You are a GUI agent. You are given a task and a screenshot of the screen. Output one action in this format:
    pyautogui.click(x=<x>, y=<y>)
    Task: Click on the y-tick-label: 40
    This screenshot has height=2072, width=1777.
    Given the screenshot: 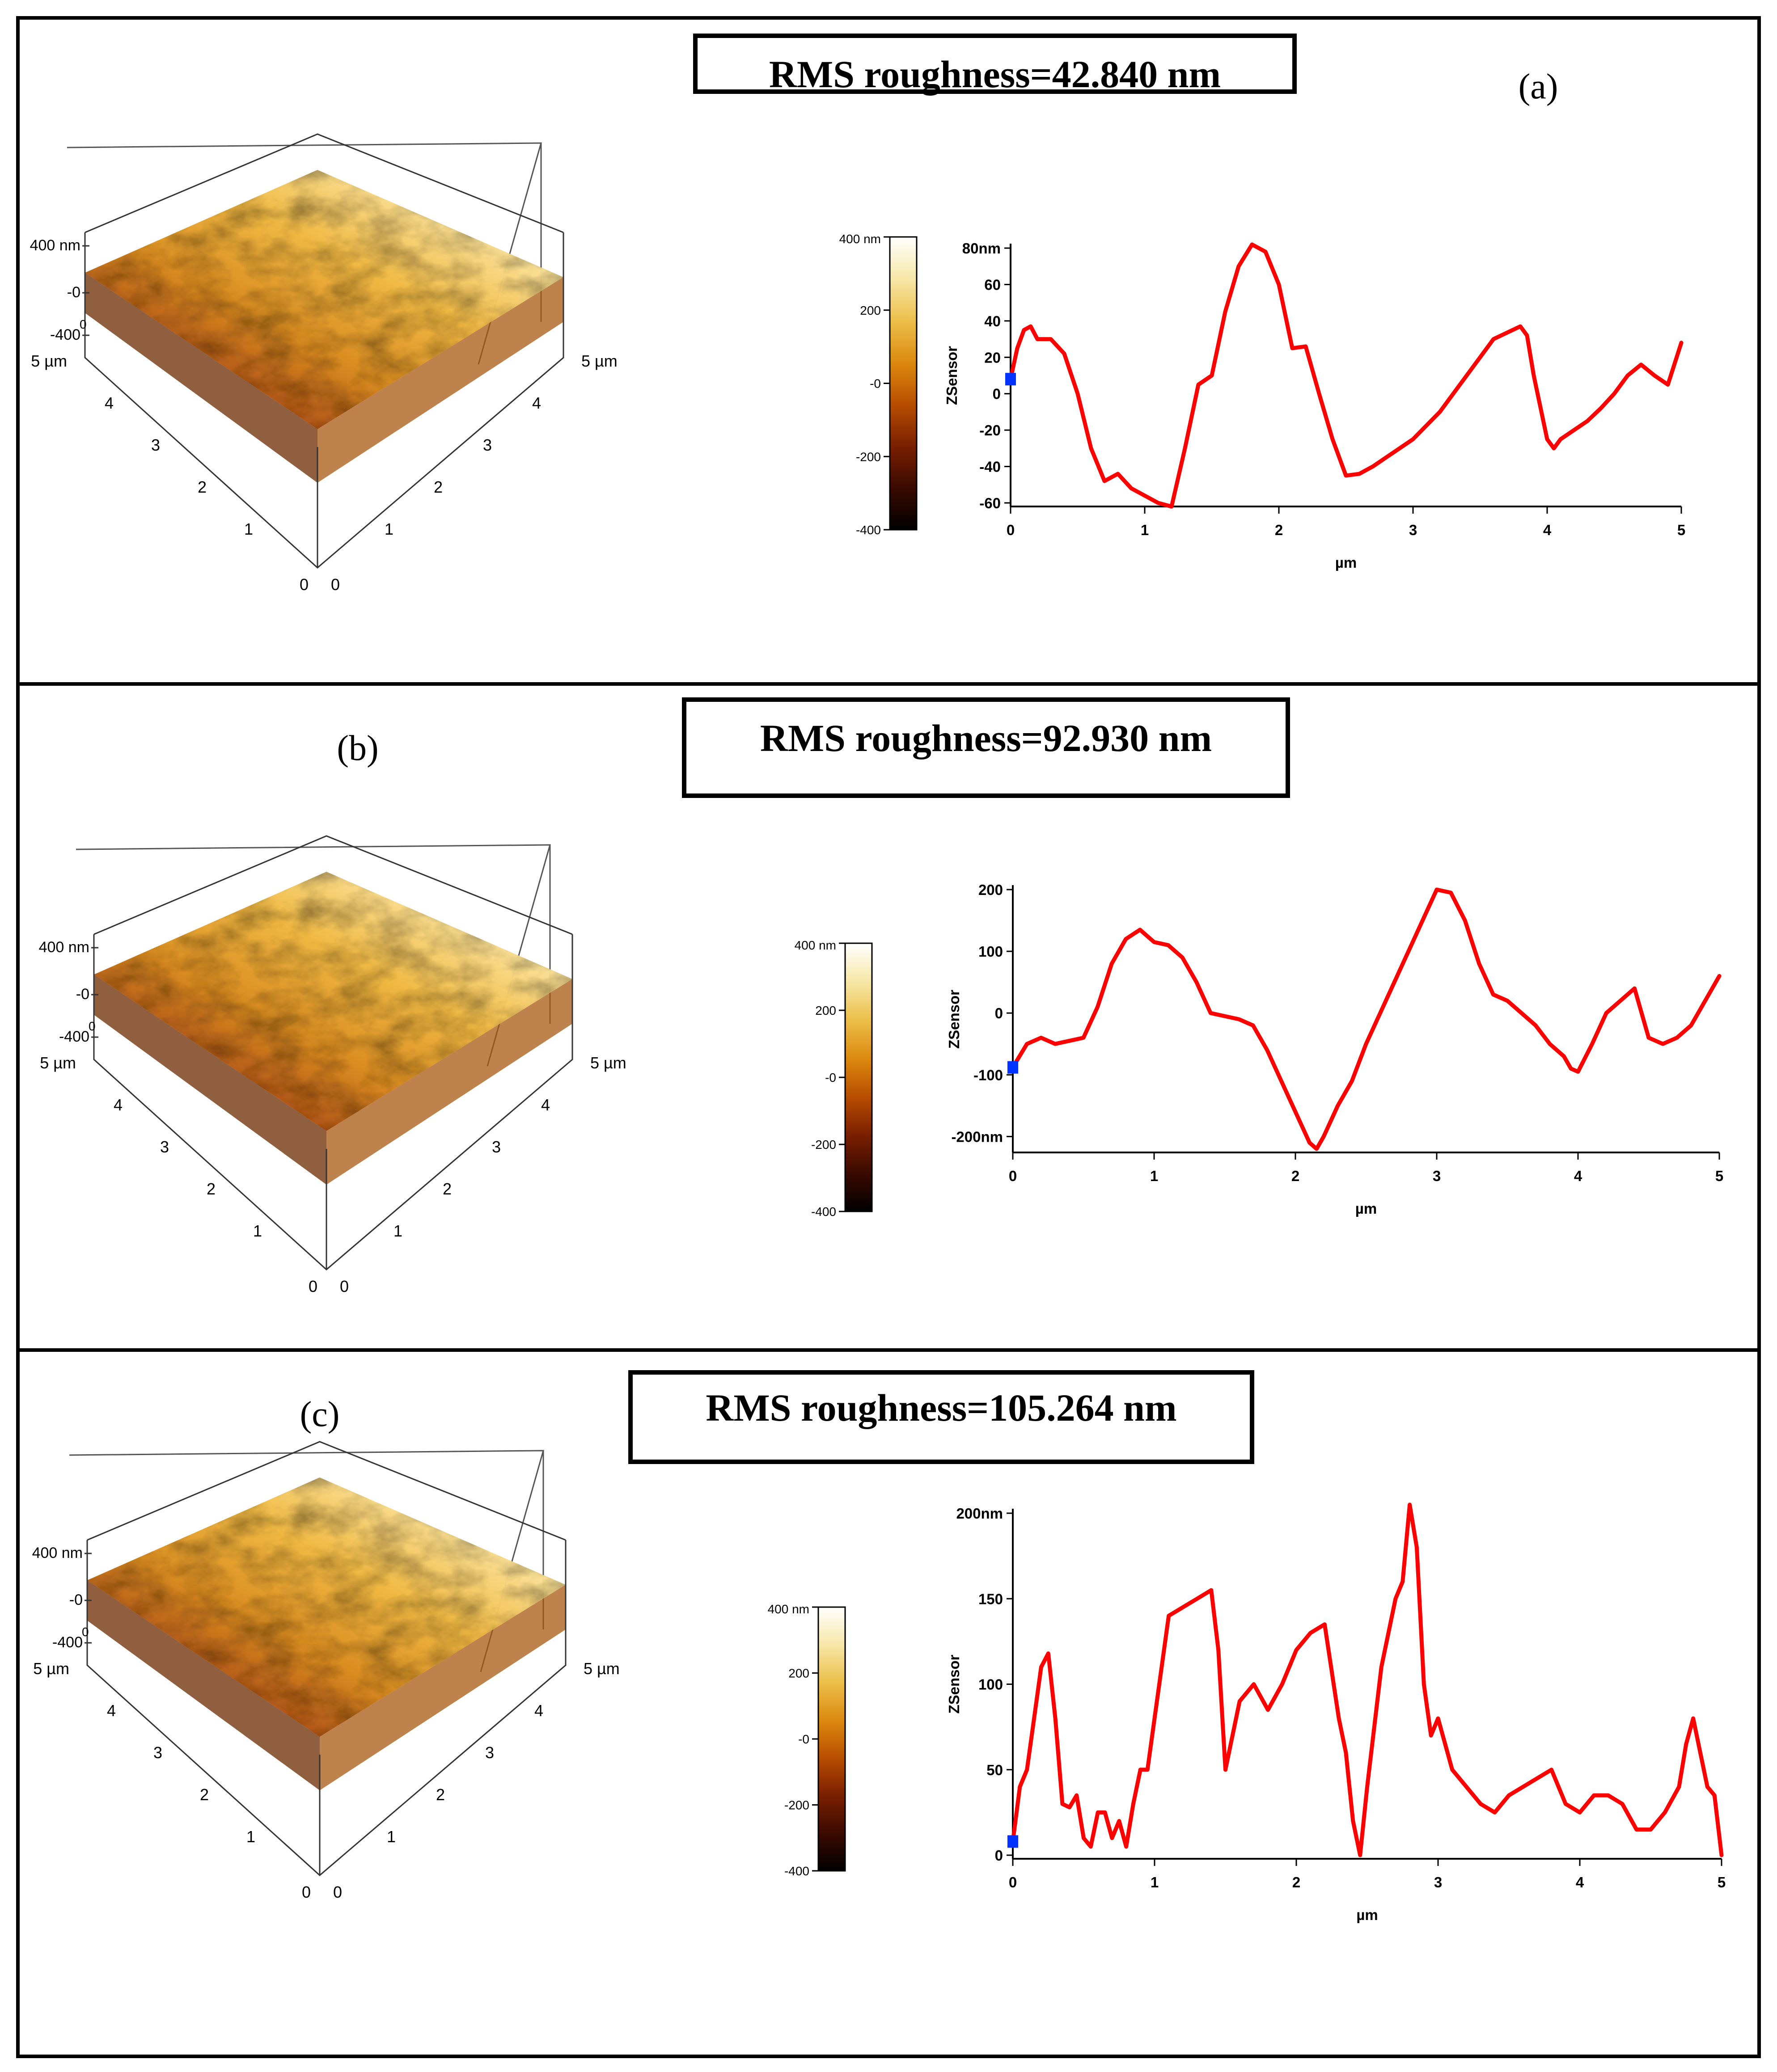 What is the action you would take?
    pyautogui.click(x=993, y=321)
    